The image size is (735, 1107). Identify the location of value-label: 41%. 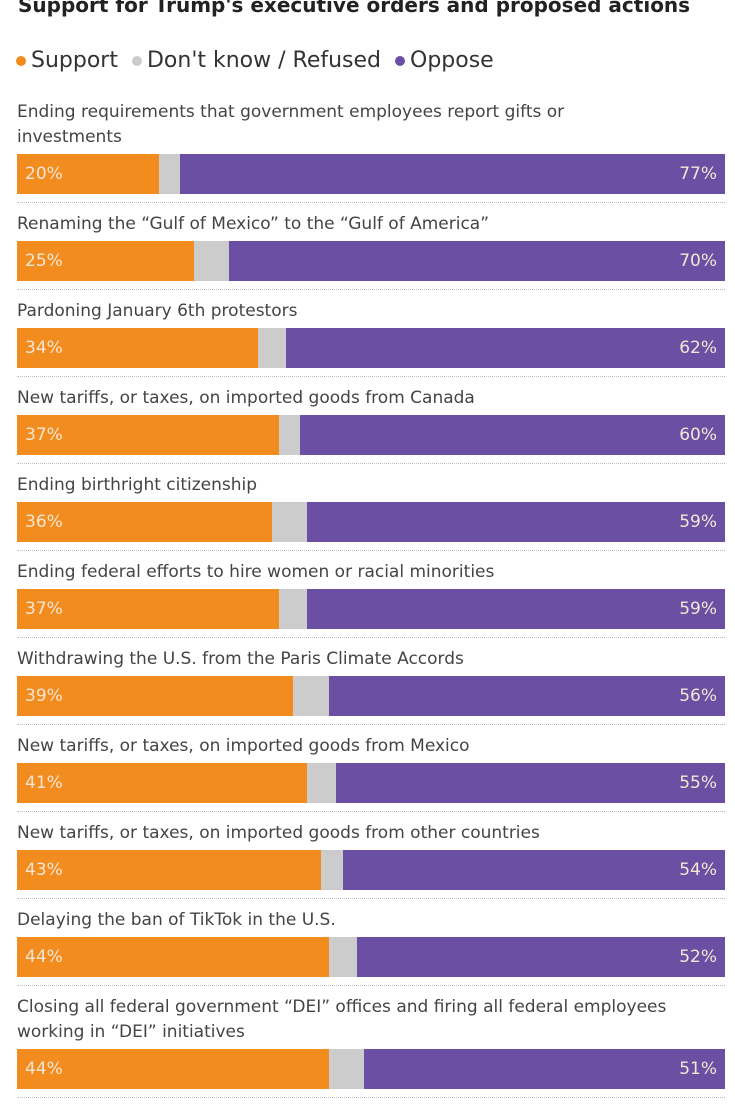
(44, 783).